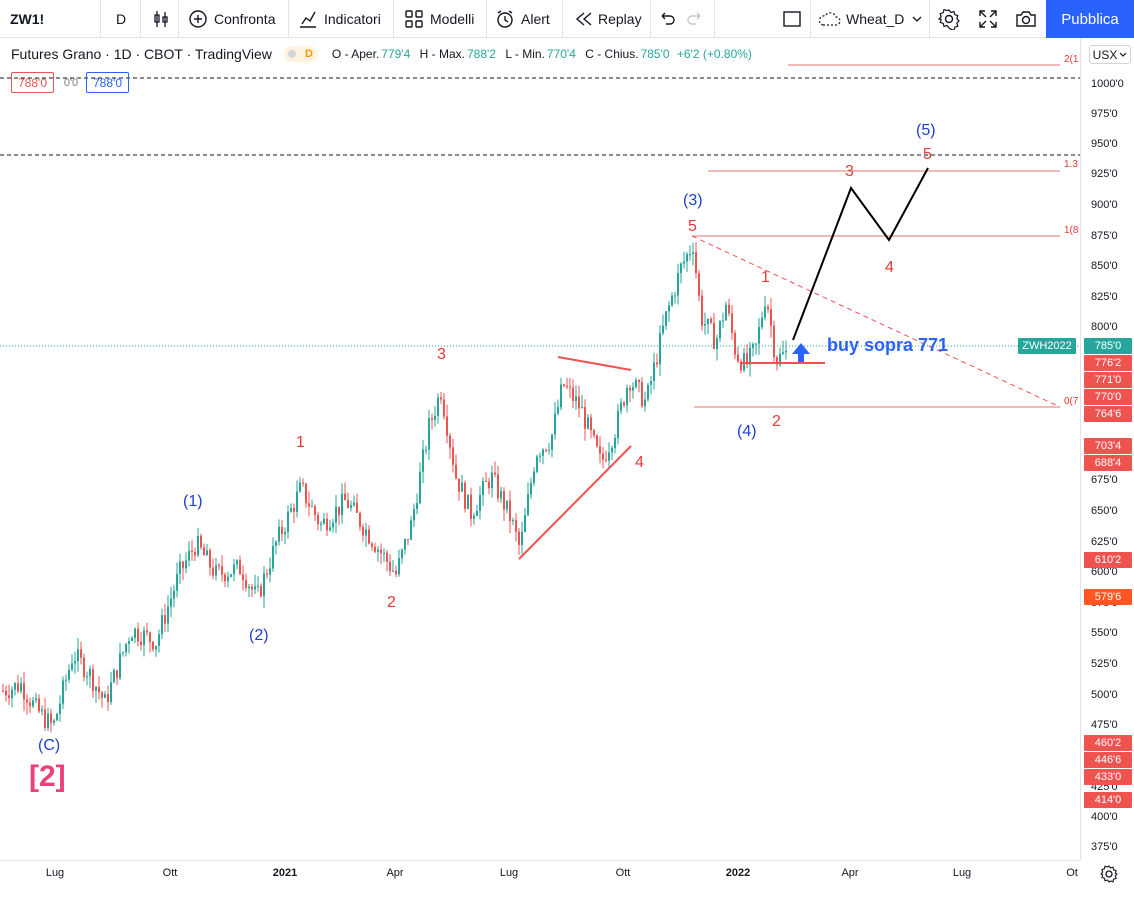  I want to click on wave-label: 5, so click(927, 154).